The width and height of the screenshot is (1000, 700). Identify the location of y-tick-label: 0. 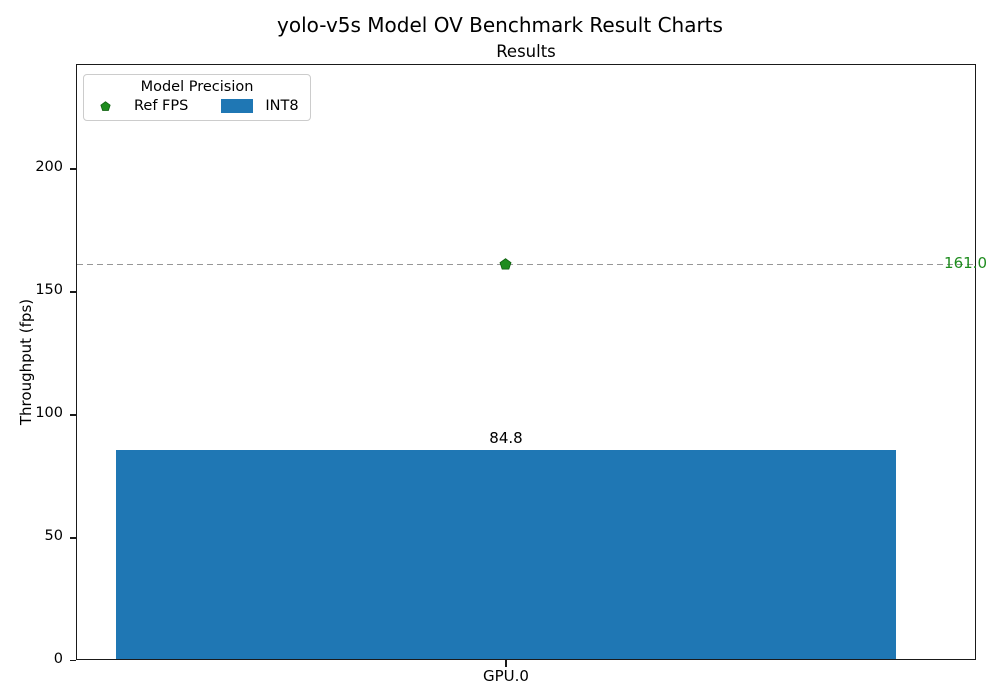
(58, 659).